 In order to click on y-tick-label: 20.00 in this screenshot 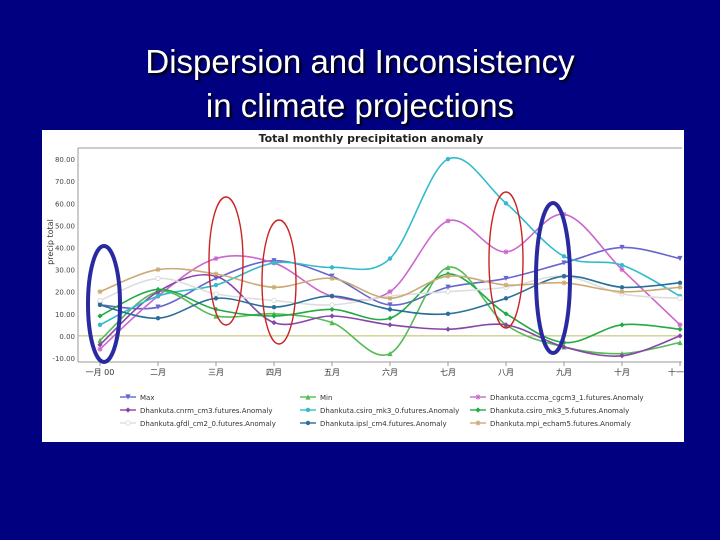, I will do `click(65, 293)`.